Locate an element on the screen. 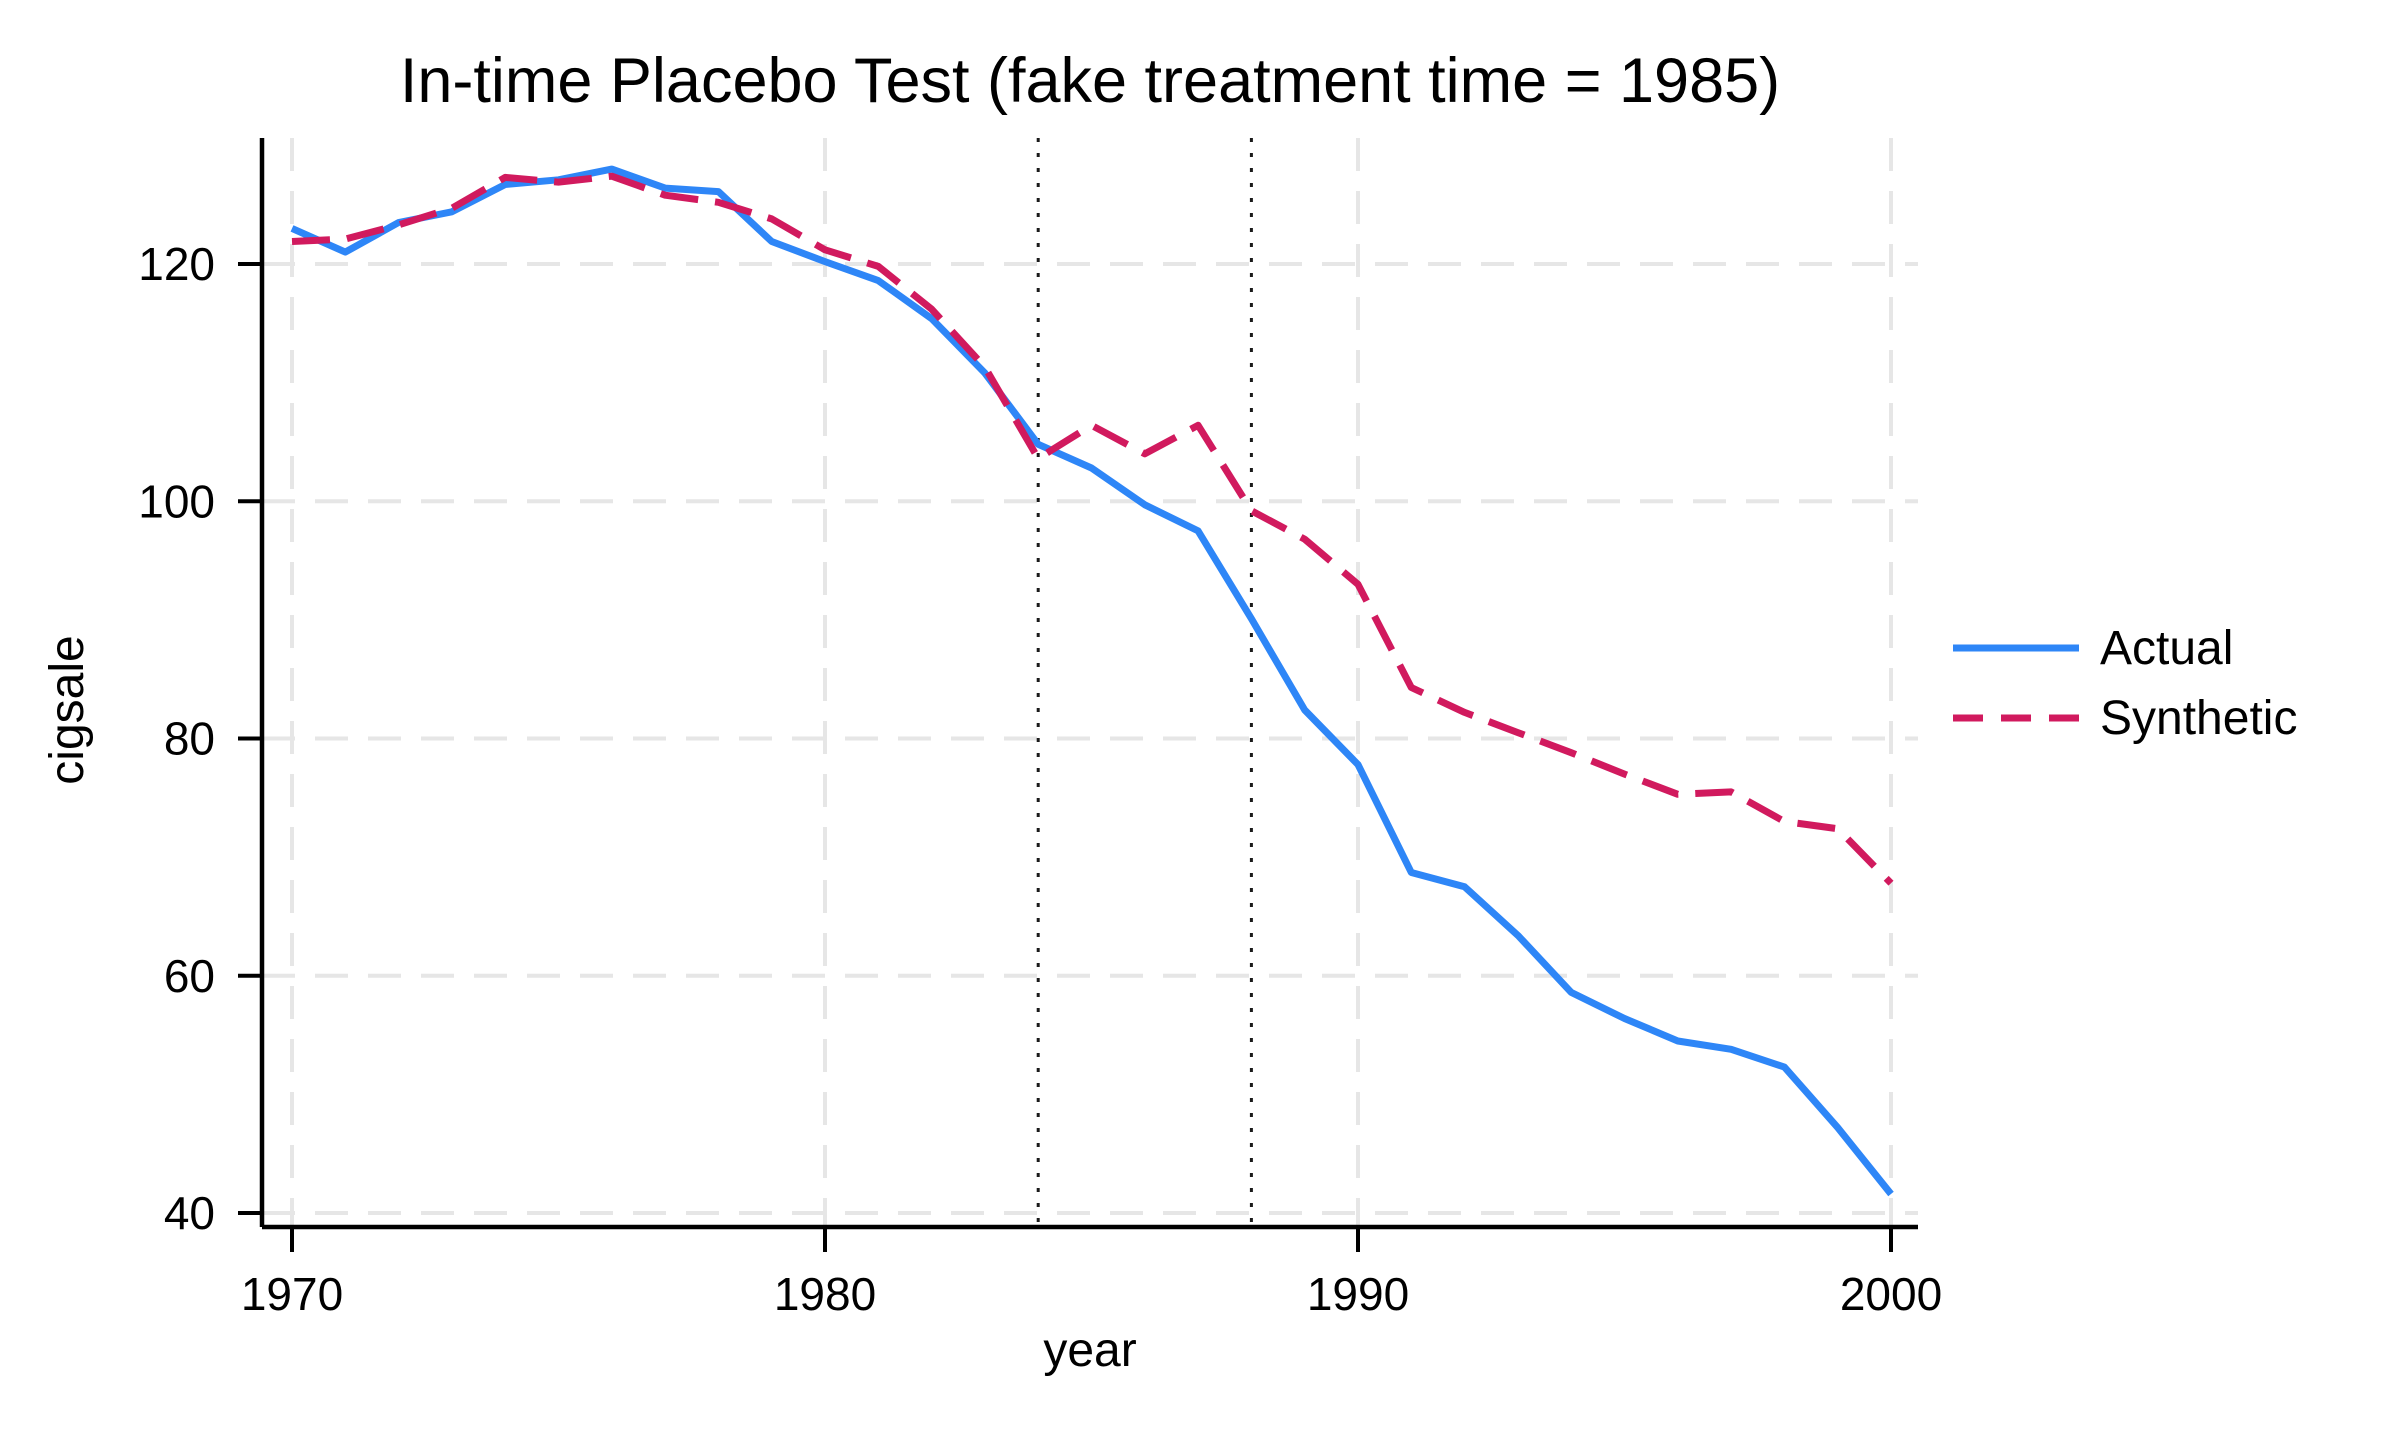 The image size is (2400, 1440). x-tick-label: 2000 is located at coordinates (1891, 1294).